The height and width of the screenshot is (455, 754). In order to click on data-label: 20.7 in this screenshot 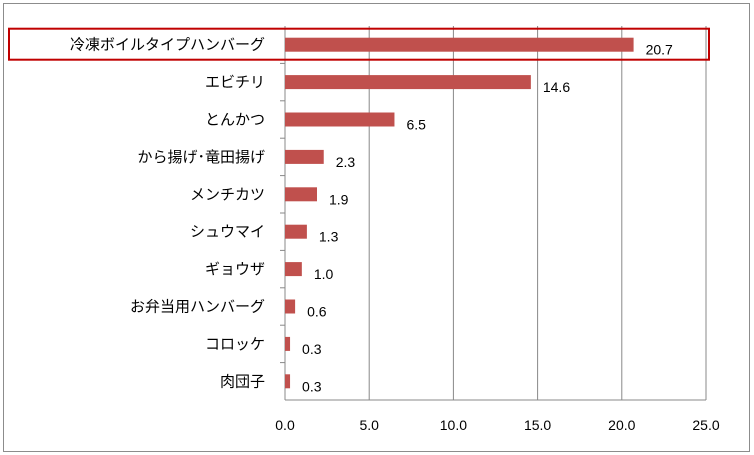, I will do `click(659, 50)`.